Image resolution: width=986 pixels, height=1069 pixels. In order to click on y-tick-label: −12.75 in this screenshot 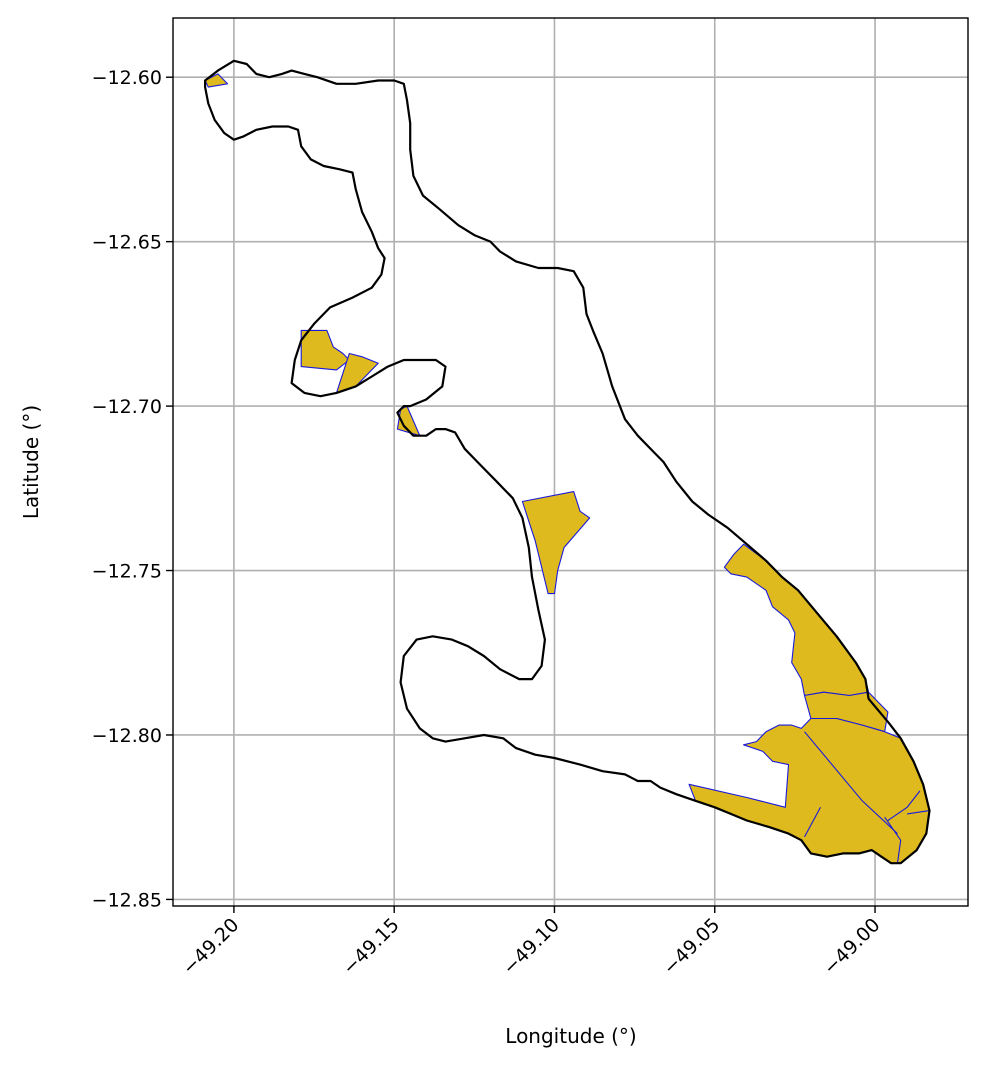, I will do `click(127, 572)`.